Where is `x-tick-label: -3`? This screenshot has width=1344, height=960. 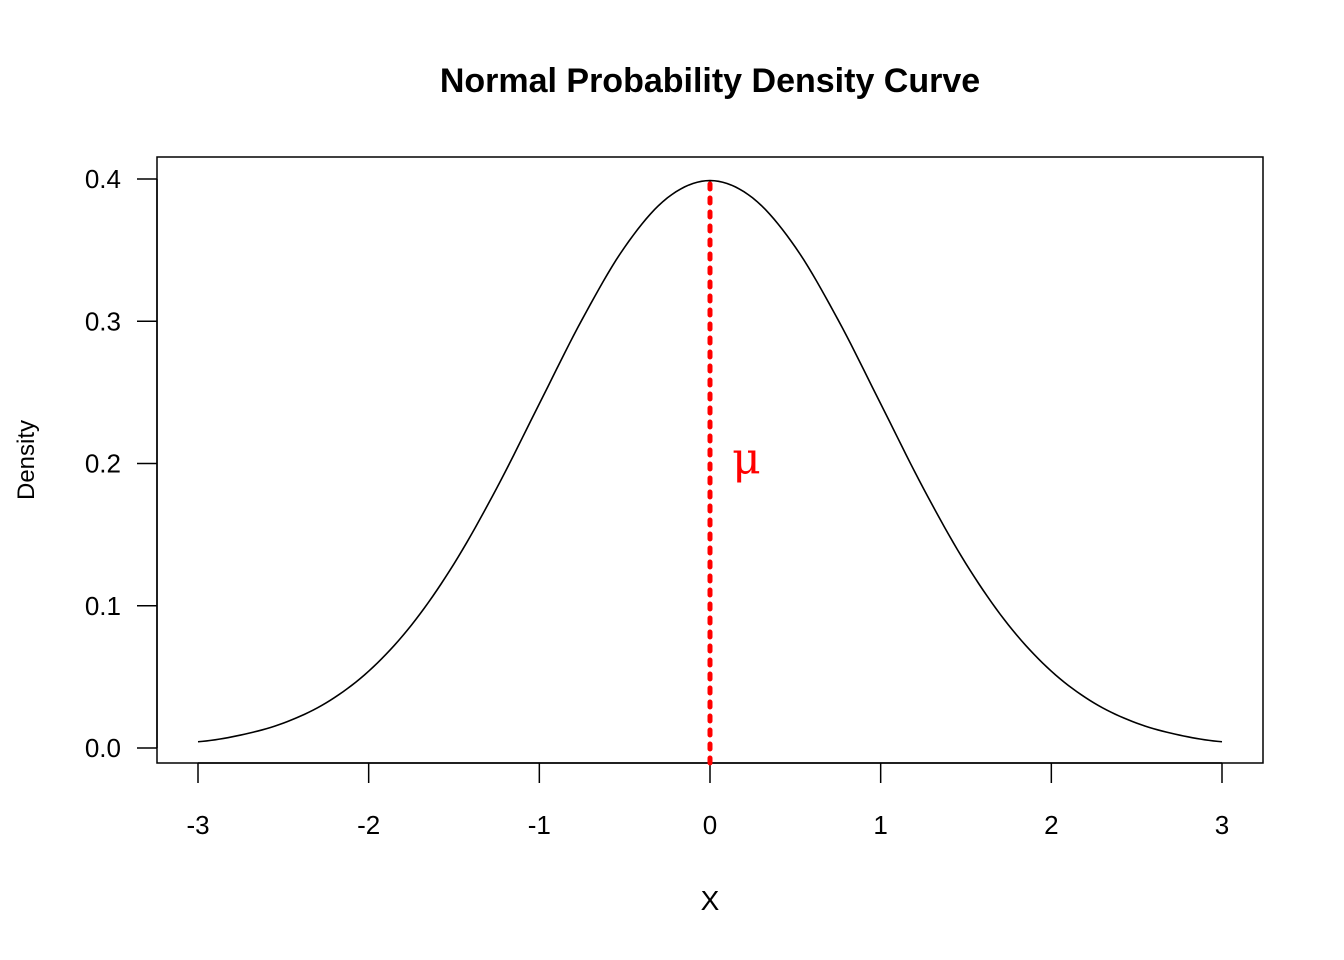
x-tick-label: -3 is located at coordinates (197, 825).